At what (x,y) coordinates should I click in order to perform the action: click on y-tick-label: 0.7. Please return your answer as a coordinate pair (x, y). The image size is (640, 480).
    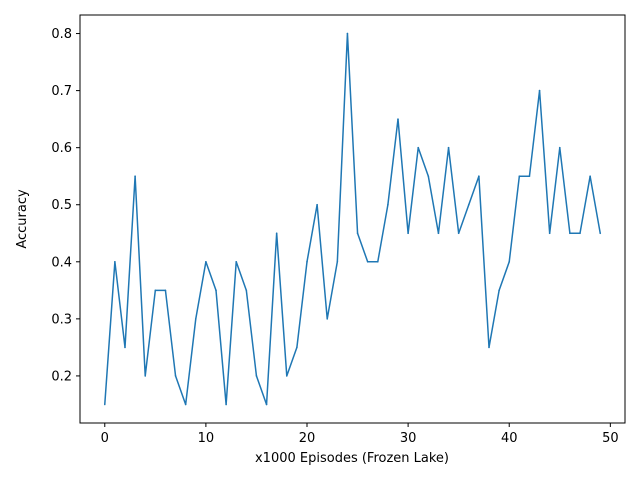
    Looking at the image, I should click on (61, 91).